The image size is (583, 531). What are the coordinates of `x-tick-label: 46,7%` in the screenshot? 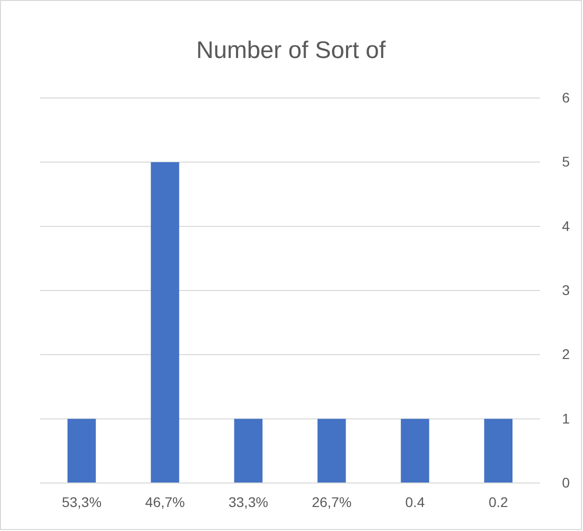 It's located at (165, 502).